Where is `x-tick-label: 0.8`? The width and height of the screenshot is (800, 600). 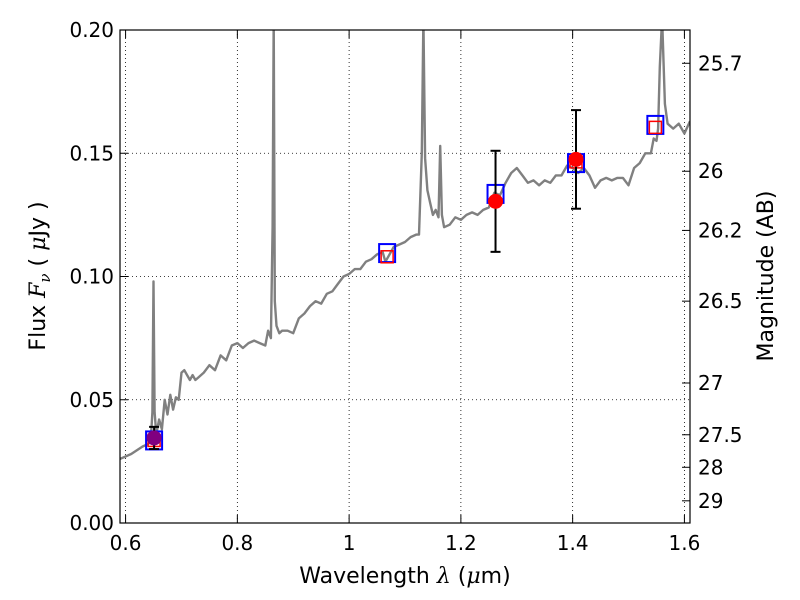
x-tick-label: 0.8 is located at coordinates (237, 543).